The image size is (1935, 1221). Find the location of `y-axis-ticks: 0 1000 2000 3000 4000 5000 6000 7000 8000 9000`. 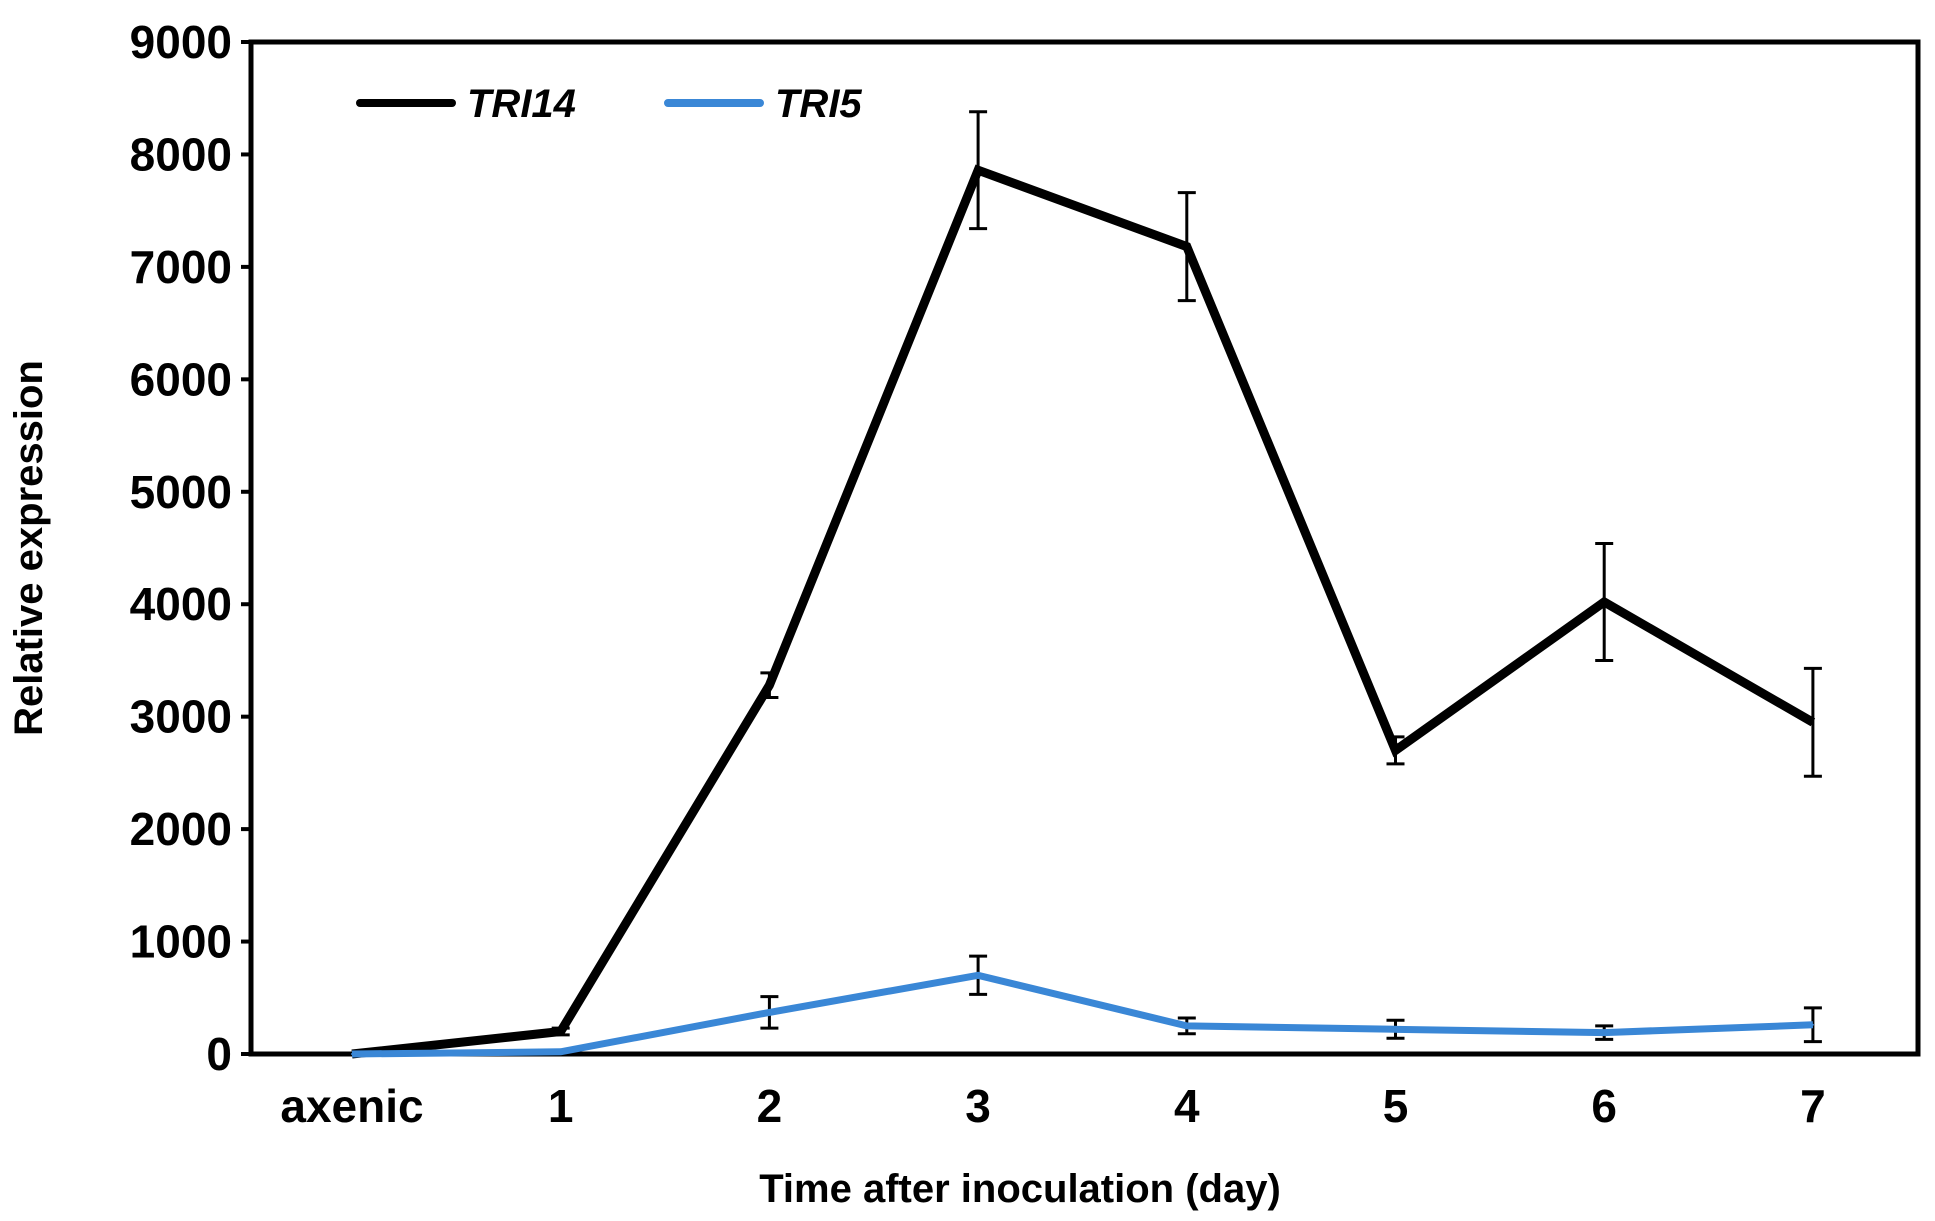

y-axis-ticks: 0 1000 2000 3000 4000 5000 6000 7000 8000 9000 is located at coordinates (190, 548).